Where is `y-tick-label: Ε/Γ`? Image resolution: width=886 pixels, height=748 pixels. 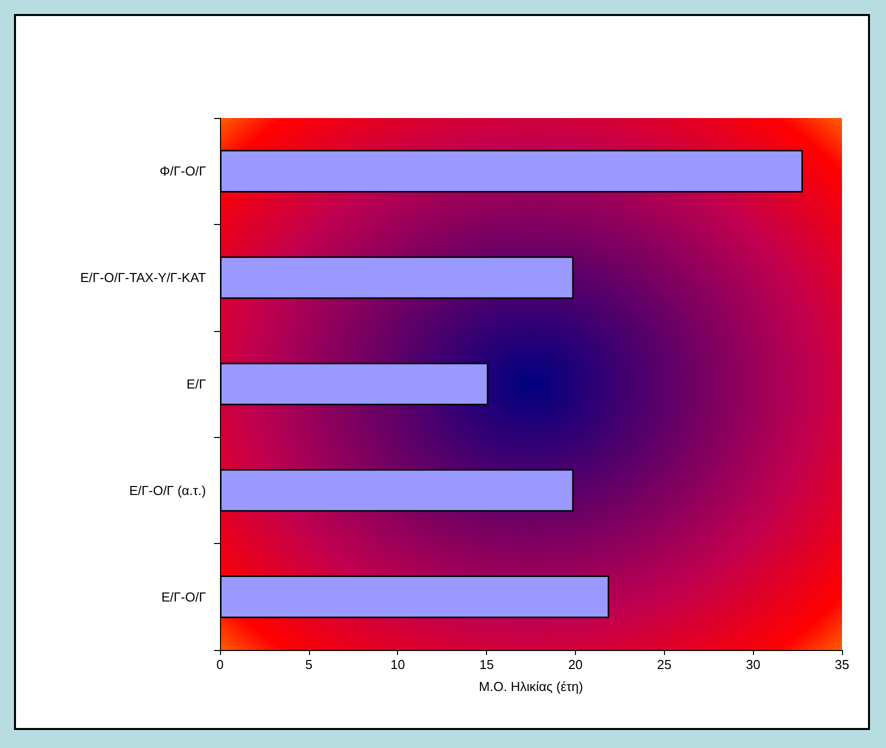
y-tick-label: Ε/Γ is located at coordinates (196, 384).